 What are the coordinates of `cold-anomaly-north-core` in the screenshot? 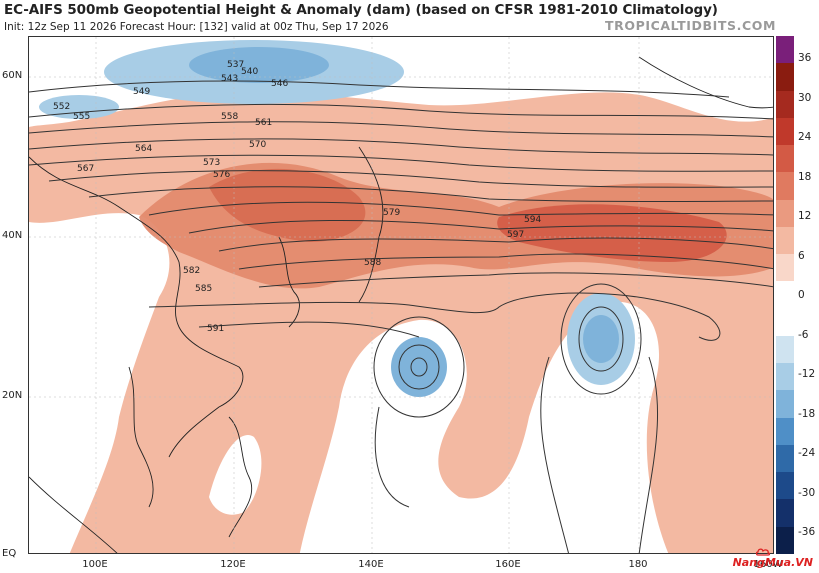 It's located at (259, 65).